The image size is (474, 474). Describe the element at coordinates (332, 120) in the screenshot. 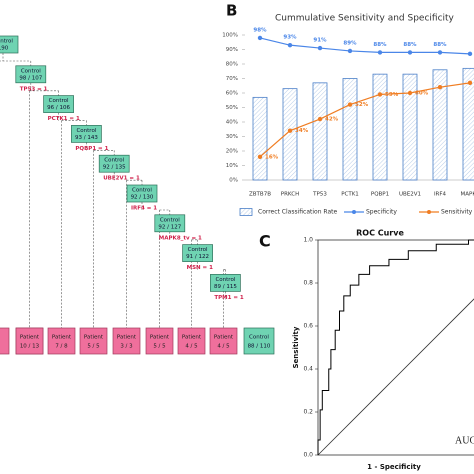

I see `value-label: 42%` at that location.